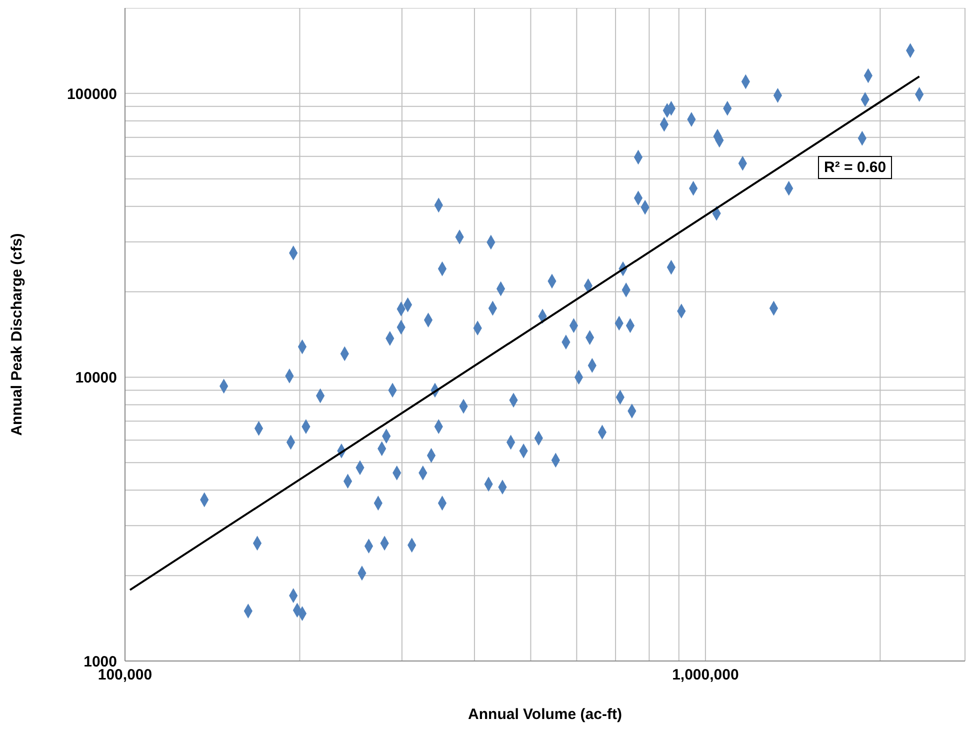  What do you see at coordinates (705, 675) in the screenshot?
I see `x-tick-label: 1,000,000` at bounding box center [705, 675].